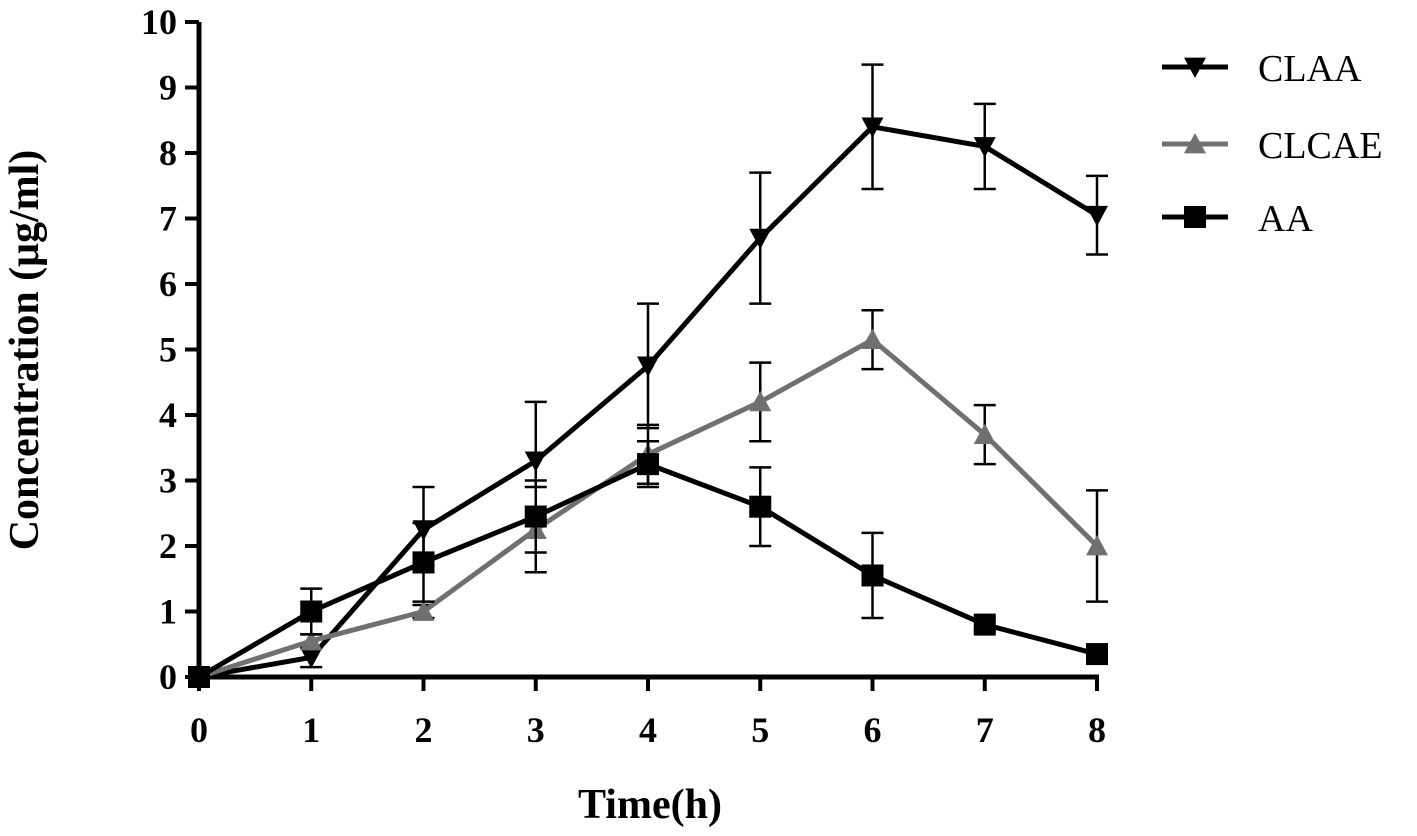  I want to click on y-tick-label: 7, so click(168, 219).